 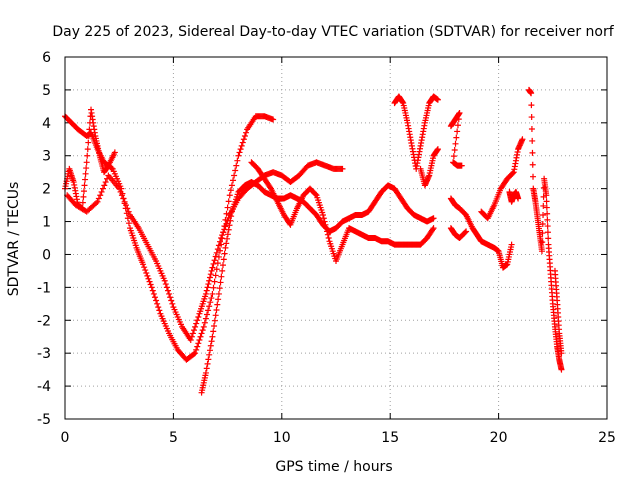 What do you see at coordinates (342, 212) in the screenshot?
I see `series-sat-e` at bounding box center [342, 212].